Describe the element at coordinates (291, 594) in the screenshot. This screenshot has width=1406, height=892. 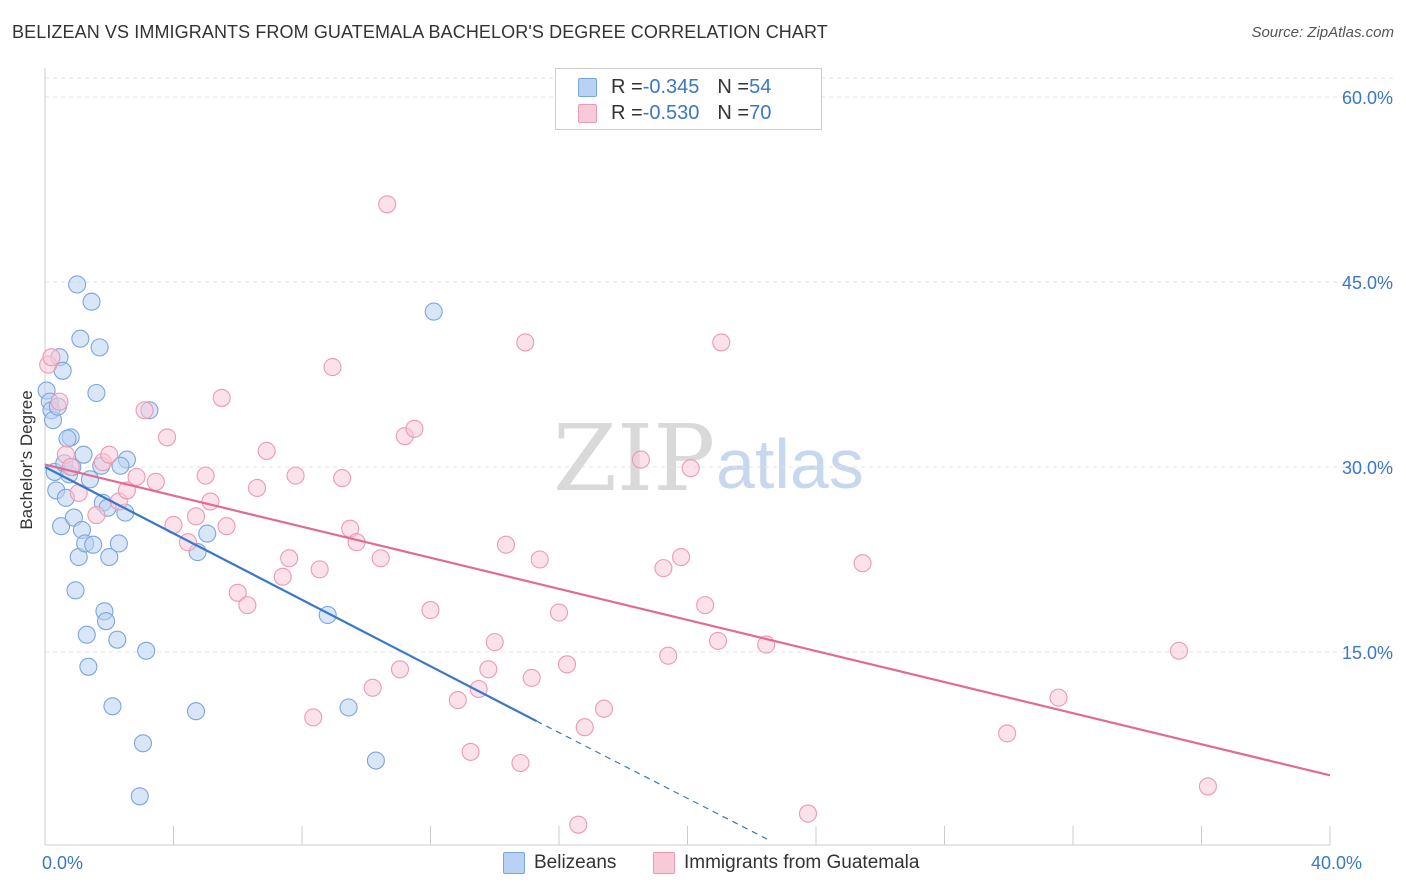
I see `trend-line-belizeans` at that location.